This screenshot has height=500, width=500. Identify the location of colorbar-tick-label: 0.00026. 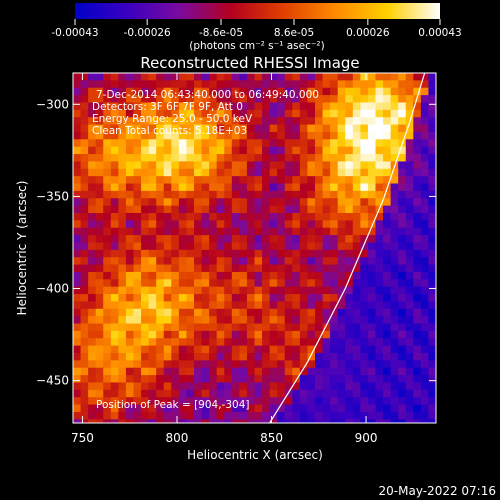
(368, 33).